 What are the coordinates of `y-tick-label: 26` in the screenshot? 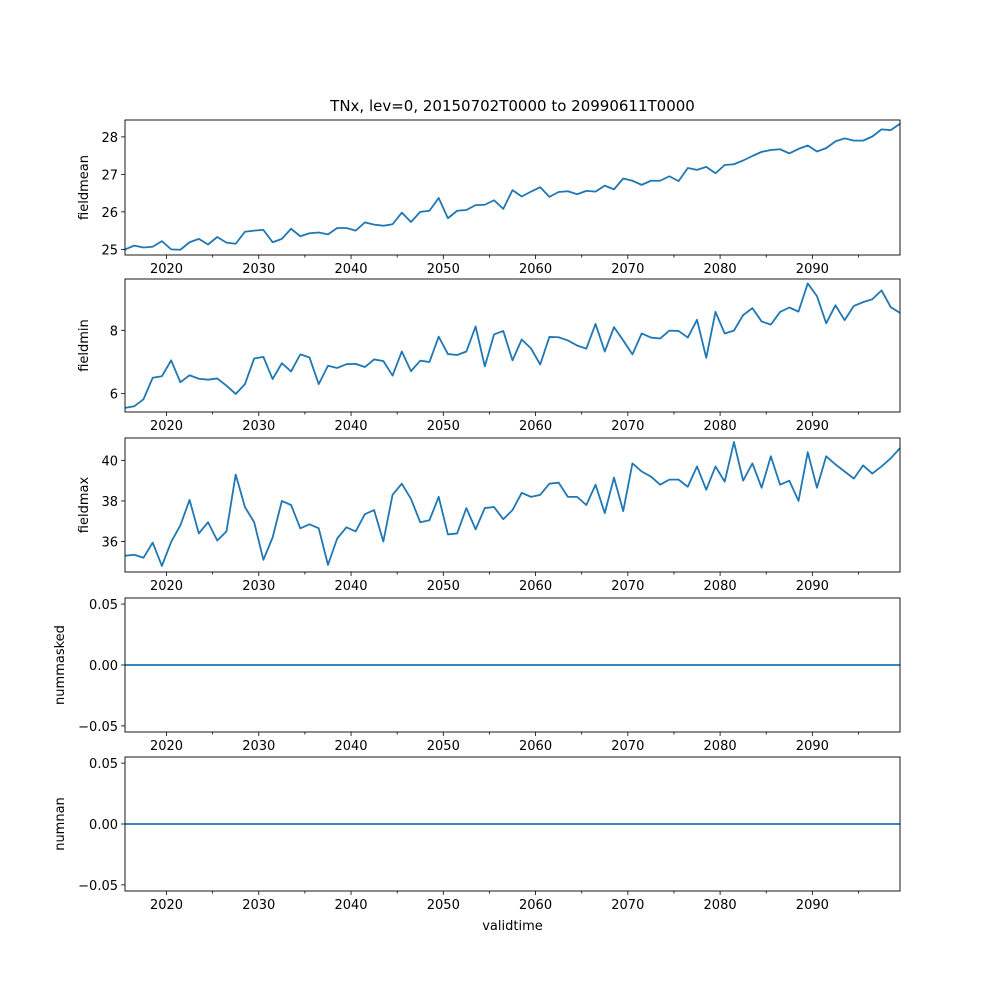 It's located at (109, 213).